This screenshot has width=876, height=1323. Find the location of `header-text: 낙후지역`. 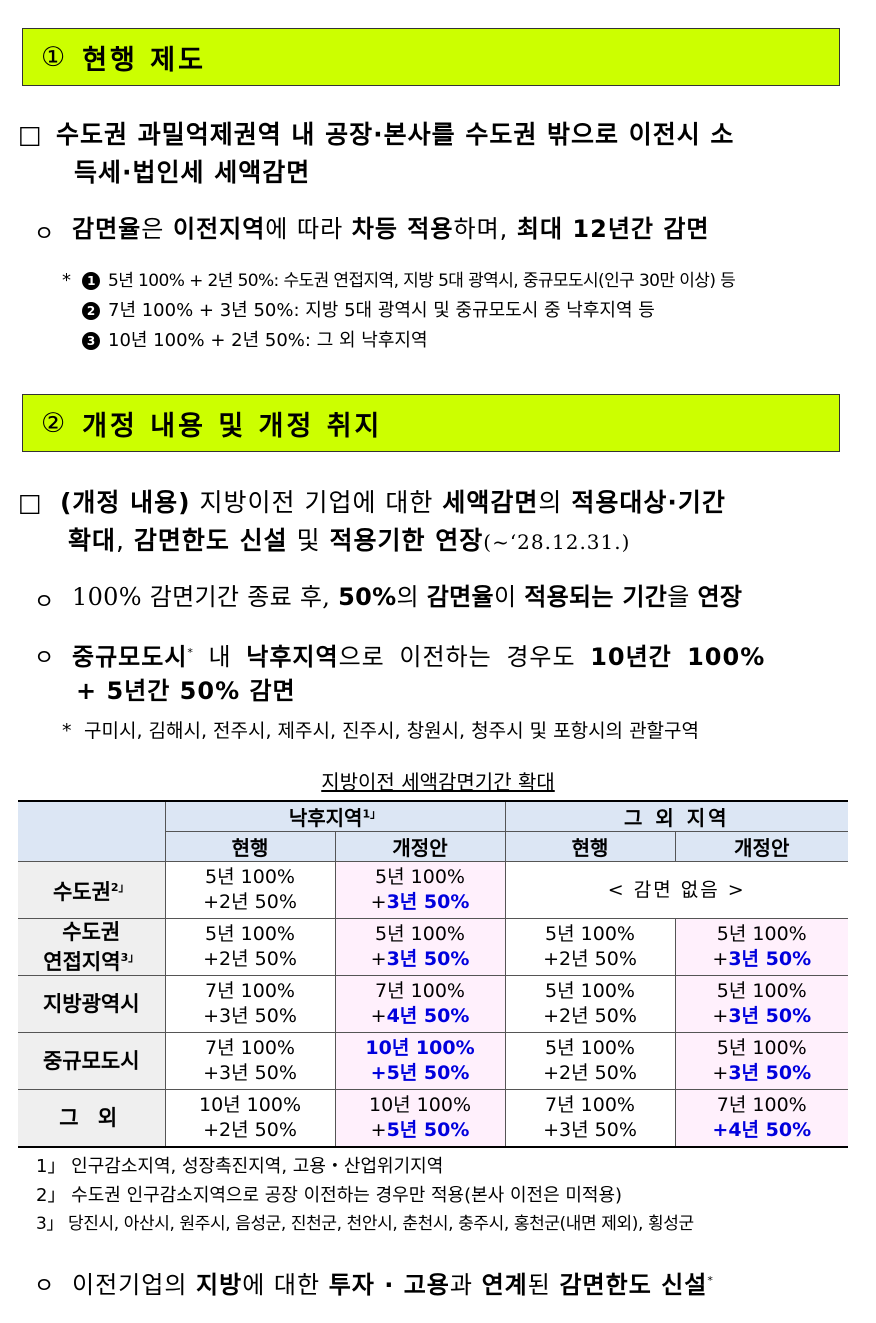

header-text: 낙후지역 is located at coordinates (325, 818).